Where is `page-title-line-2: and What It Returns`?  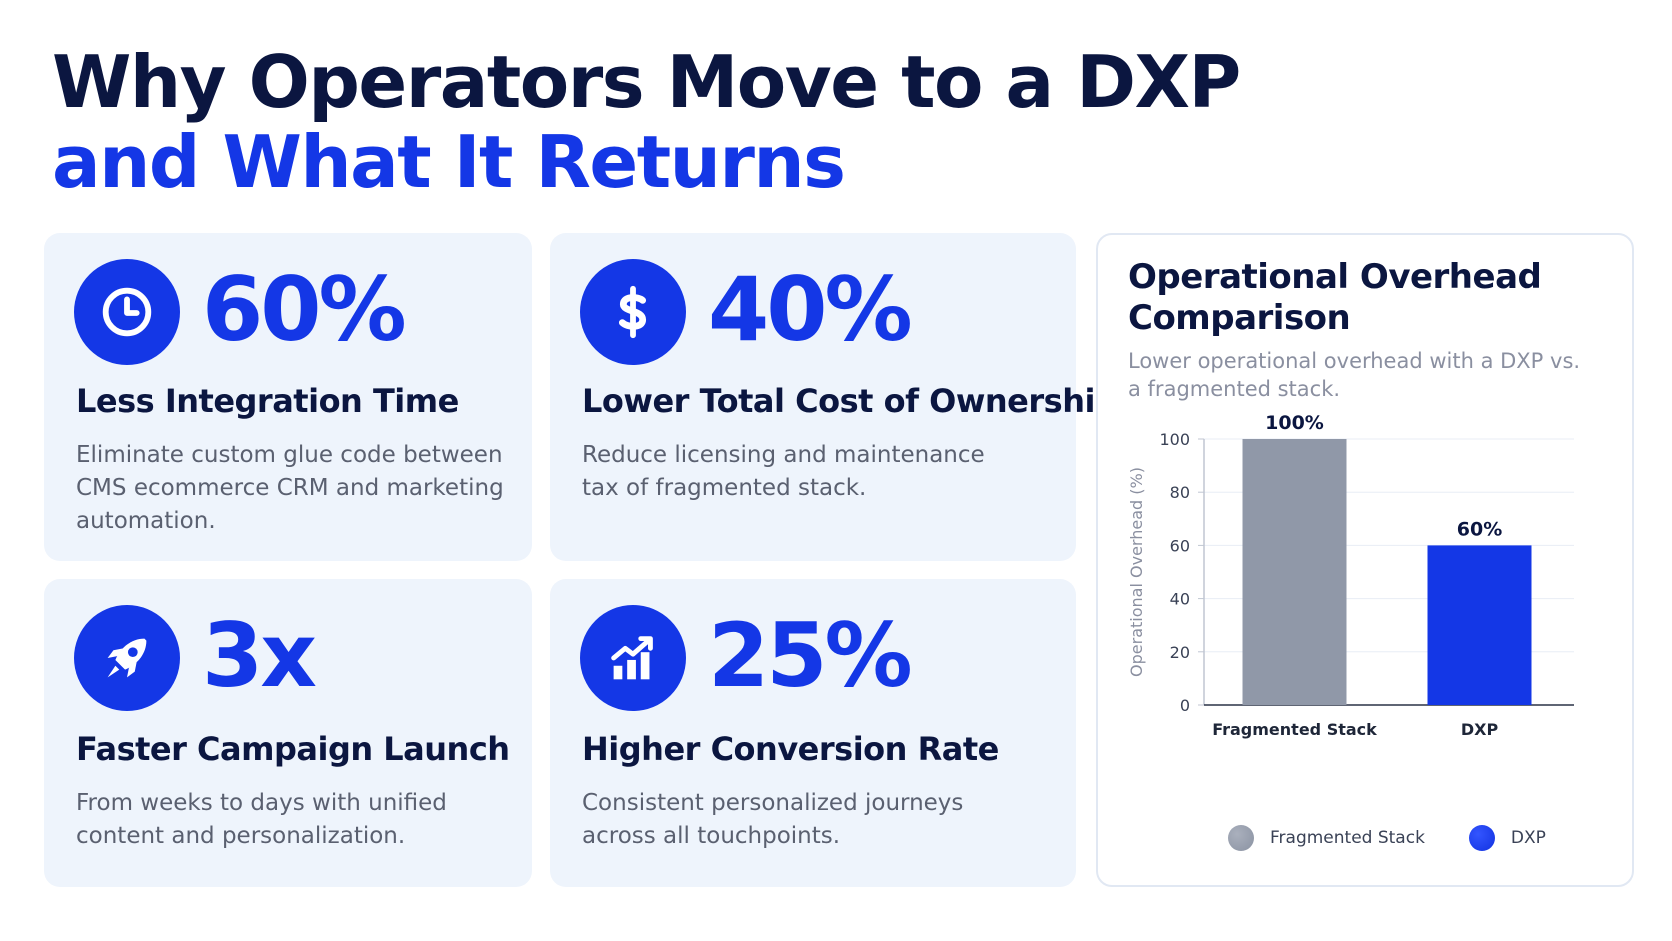 page-title-line-2: and What It Returns is located at coordinates (449, 162).